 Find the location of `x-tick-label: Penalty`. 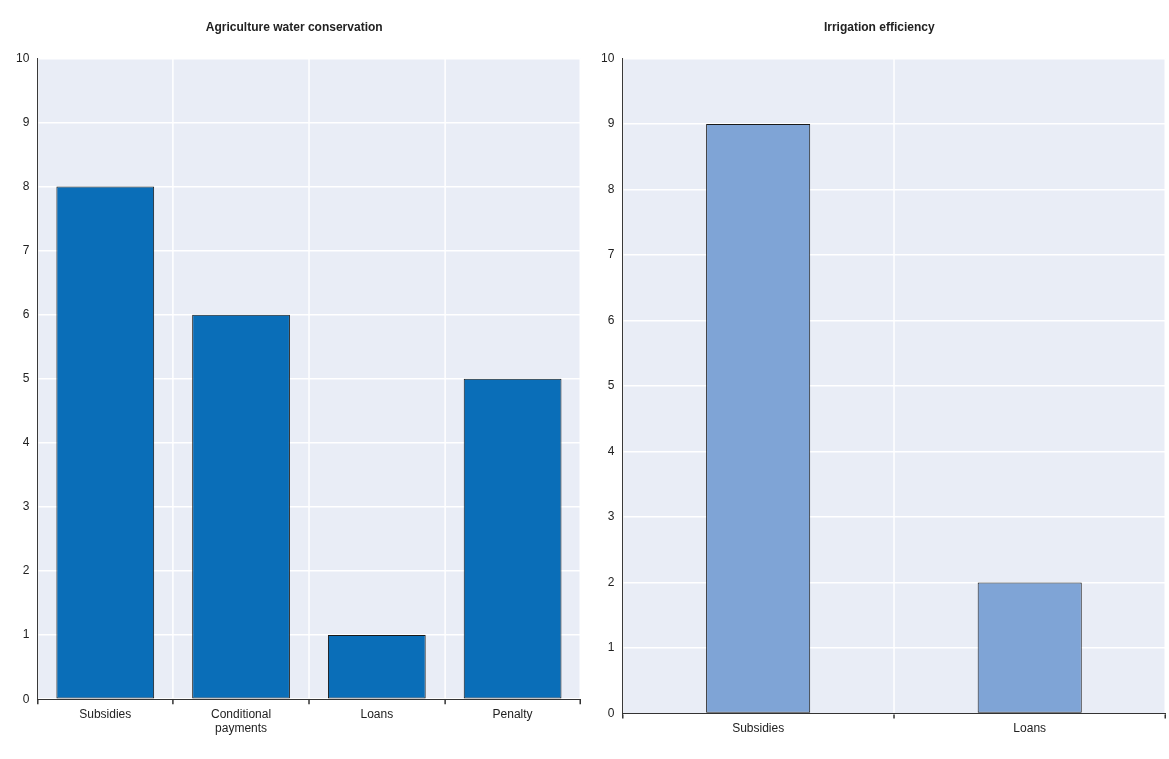

x-tick-label: Penalty is located at coordinates (512, 713).